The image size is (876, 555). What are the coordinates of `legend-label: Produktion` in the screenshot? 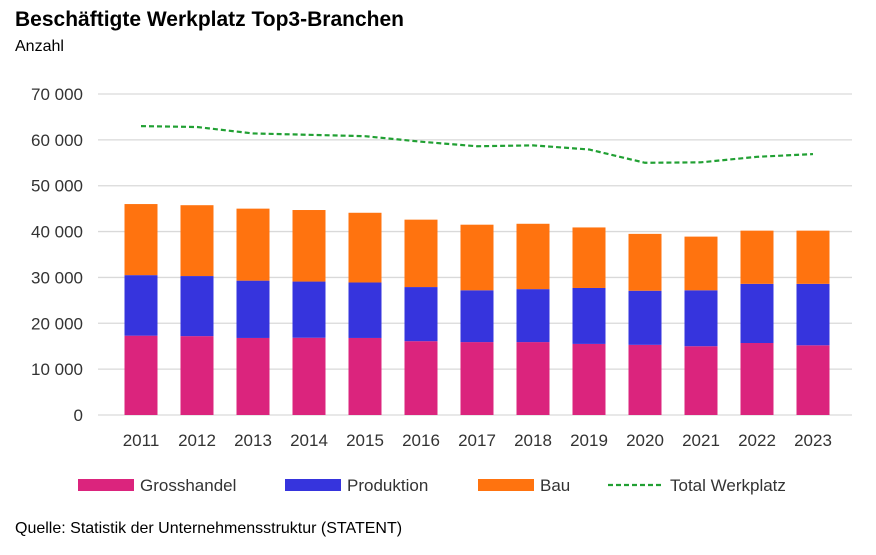 It's located at (387, 485).